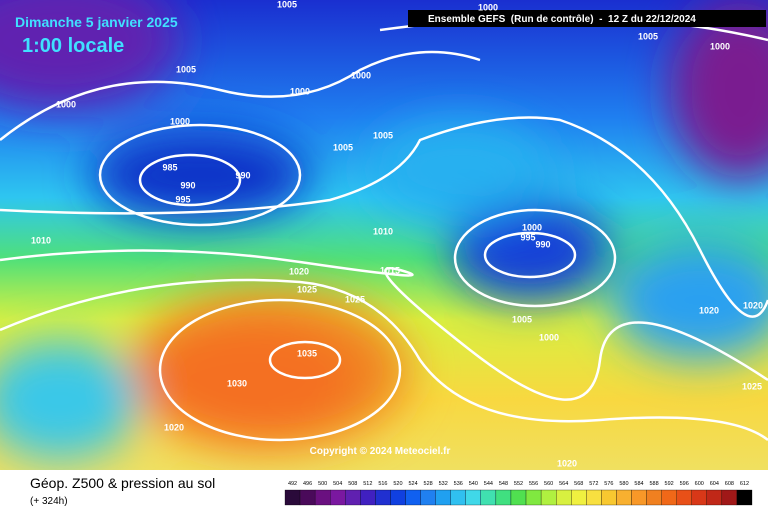  What do you see at coordinates (744, 484) in the screenshot?
I see `scale-label: 612` at bounding box center [744, 484].